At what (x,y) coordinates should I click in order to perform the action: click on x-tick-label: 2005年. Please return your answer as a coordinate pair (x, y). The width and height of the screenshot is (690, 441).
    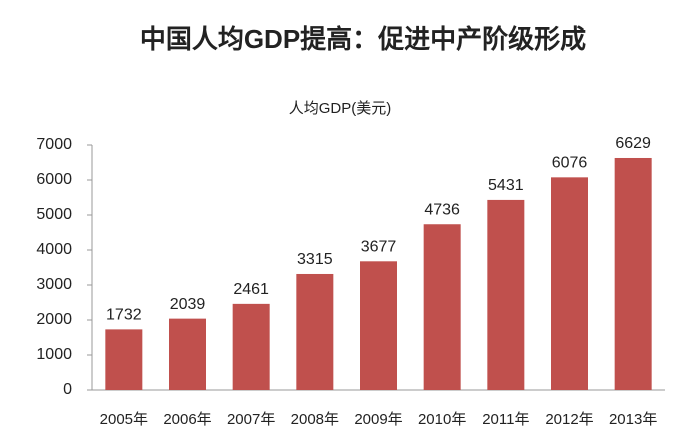
    Looking at the image, I should click on (124, 419).